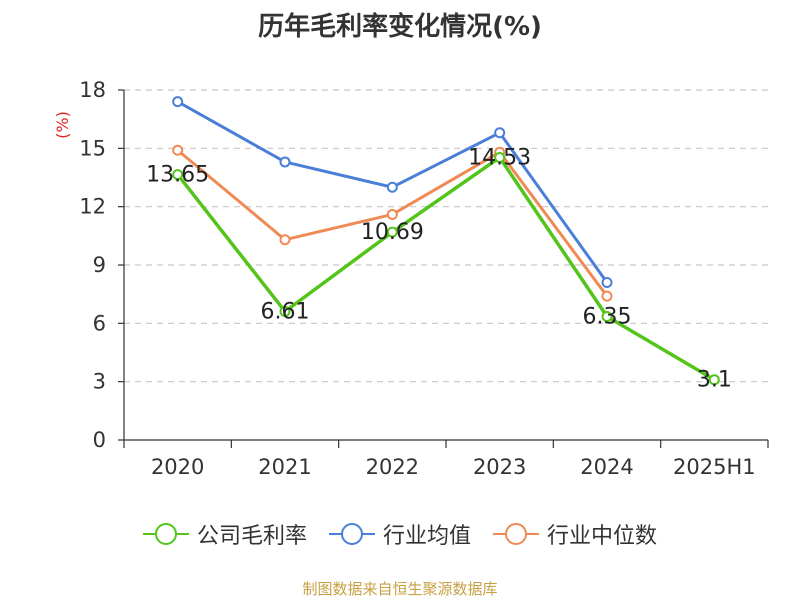 The height and width of the screenshot is (600, 800). I want to click on y-tick-label: 15, so click(92, 148).